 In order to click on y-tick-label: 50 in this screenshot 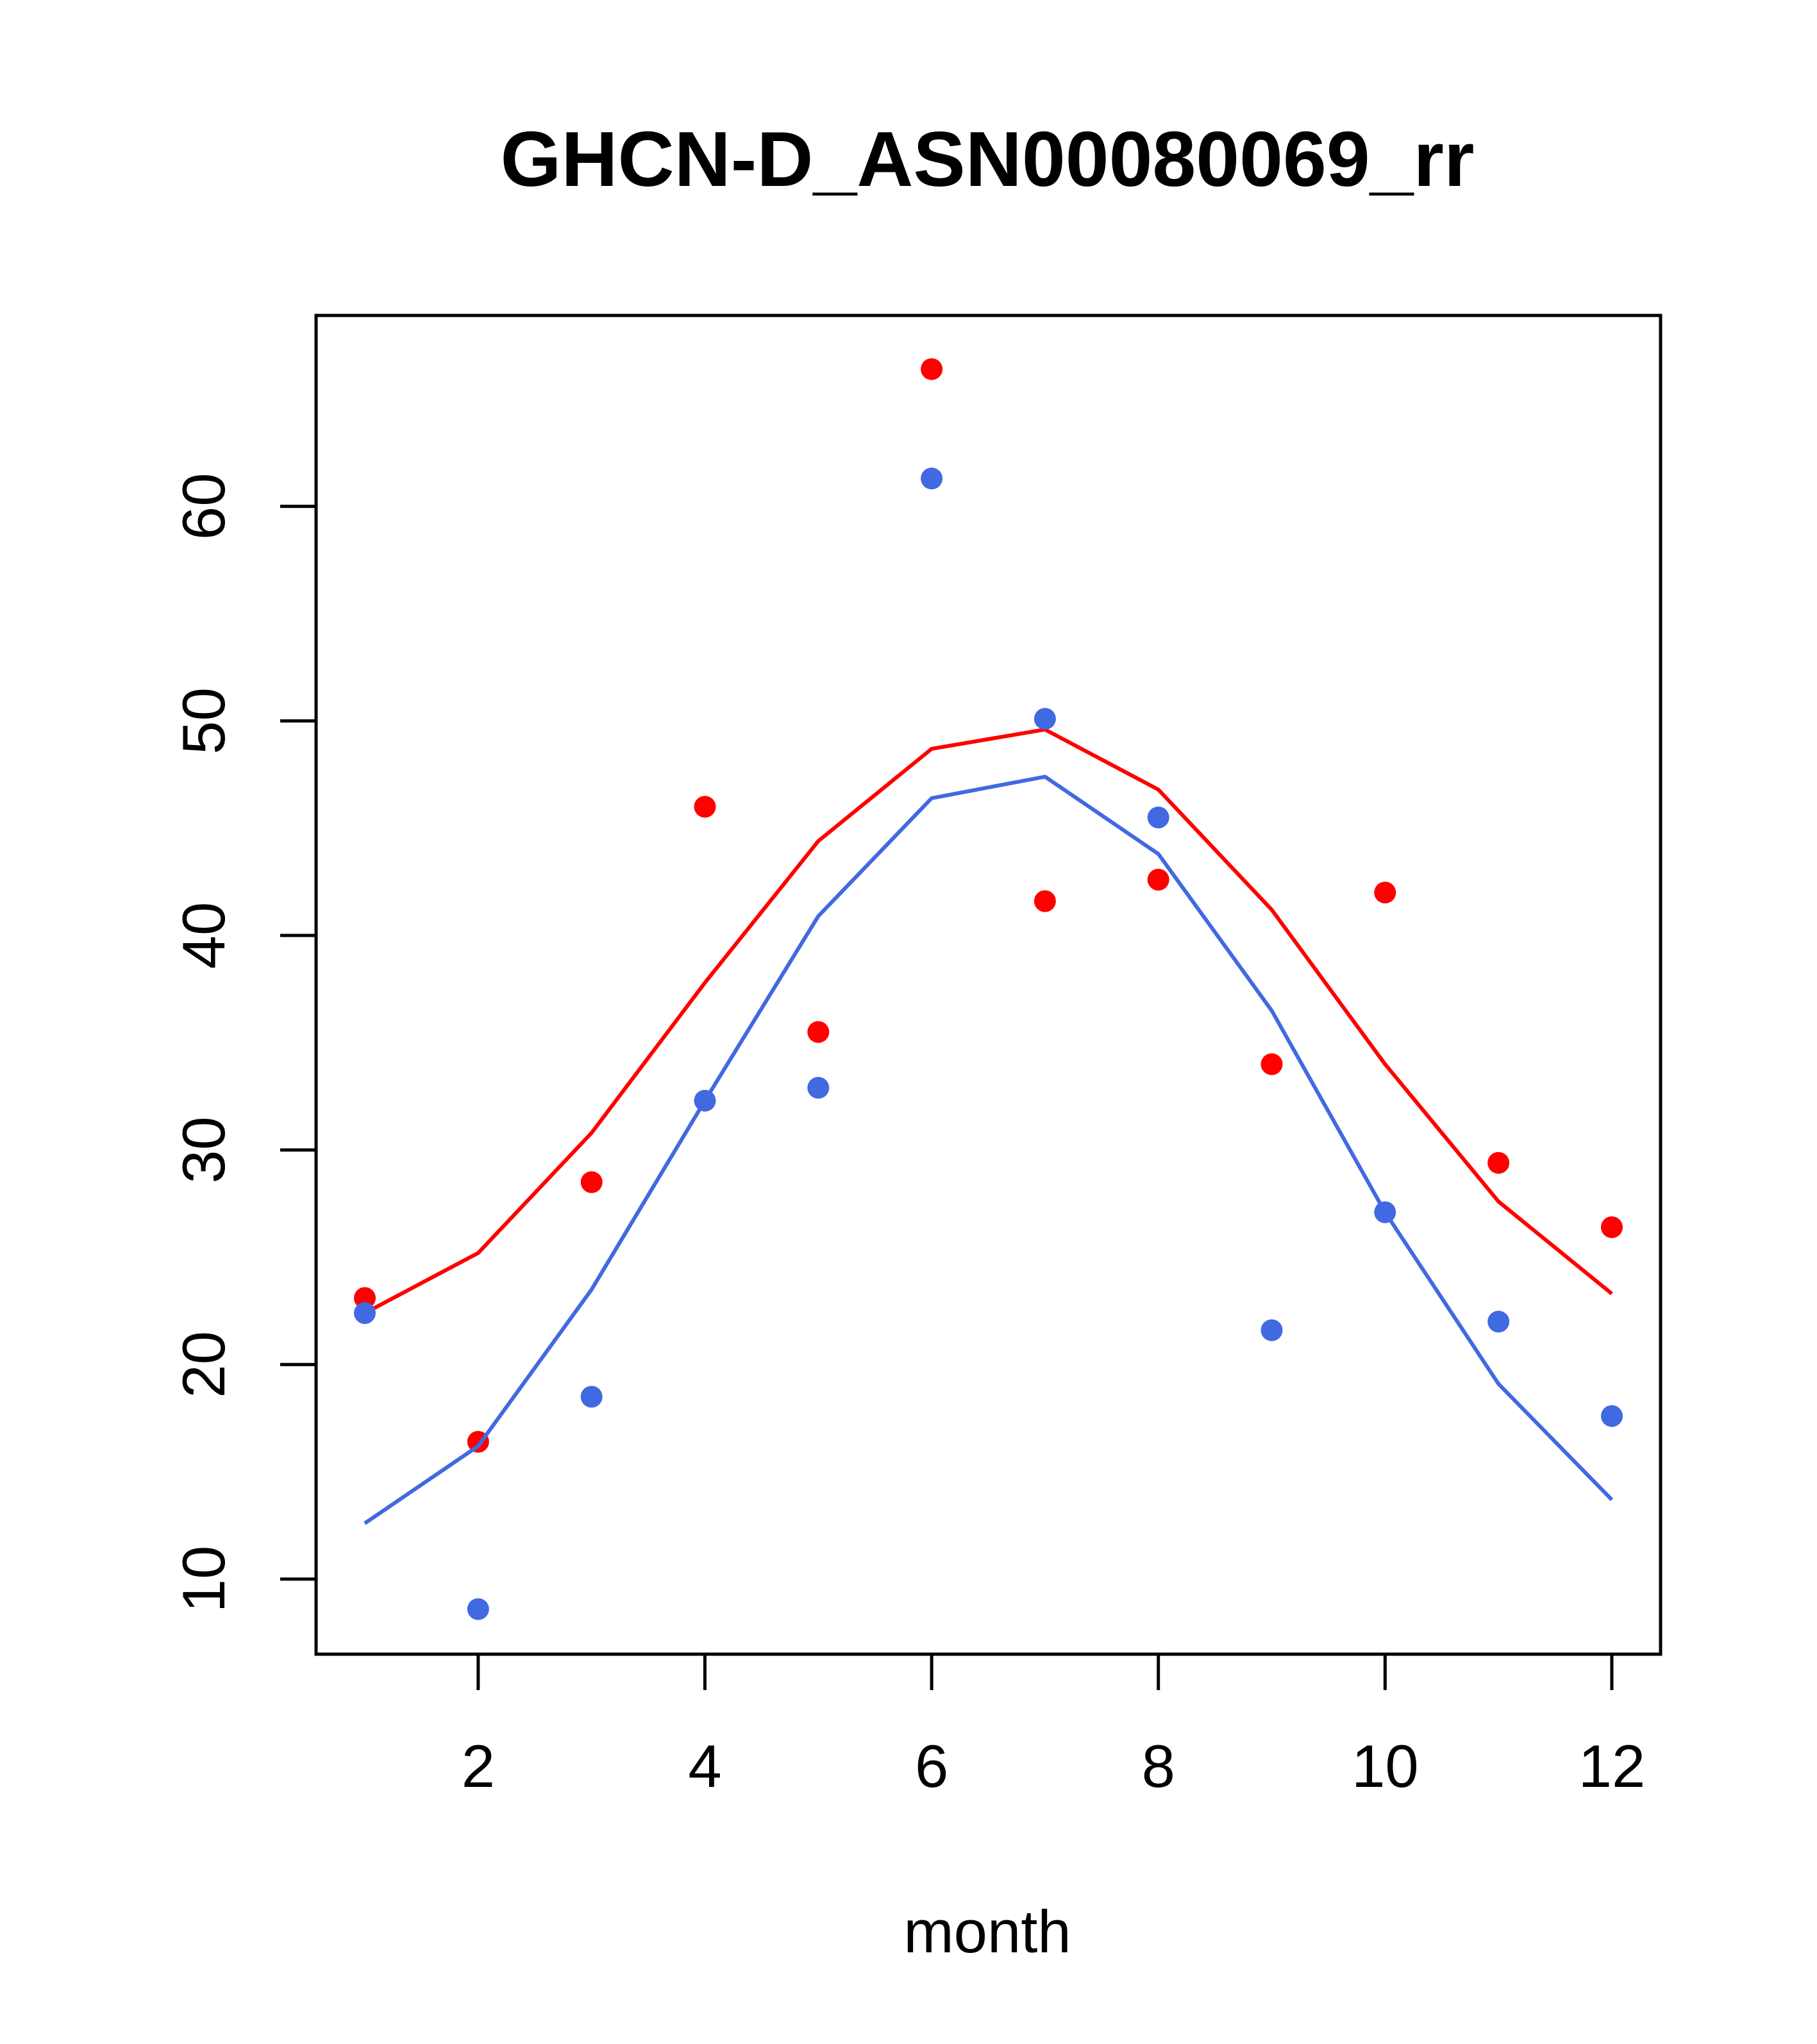, I will do `click(204, 721)`.